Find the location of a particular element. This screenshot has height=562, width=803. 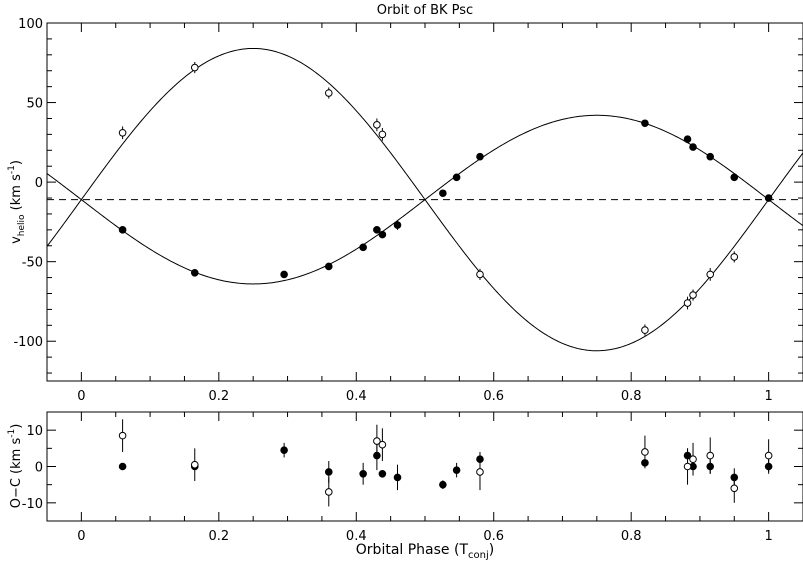

top-panel-ytick-labels: -100 -50 0 50 100 is located at coordinates (28, 183).